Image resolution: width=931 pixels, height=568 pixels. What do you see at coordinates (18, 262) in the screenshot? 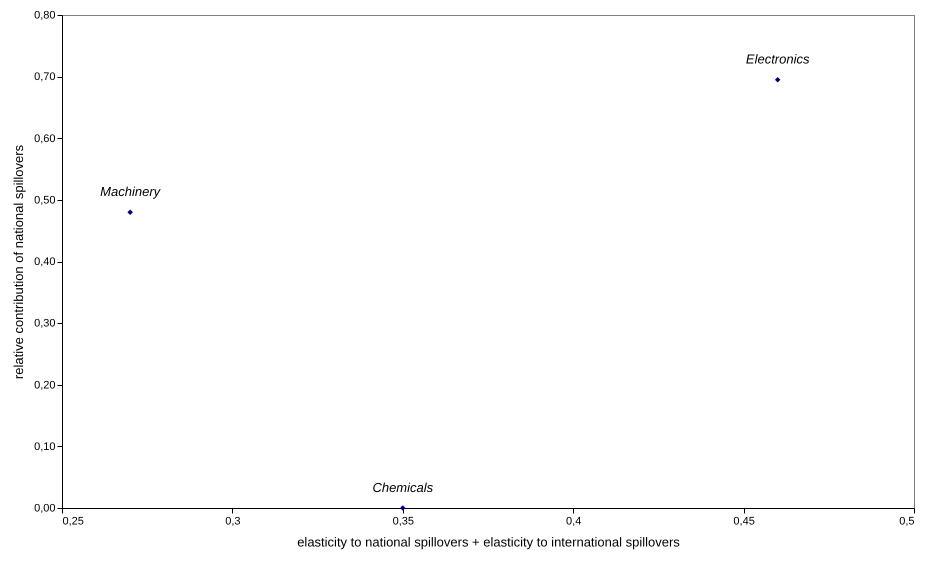
I see `y-axis-title: relative contribution of national spillovers` at bounding box center [18, 262].